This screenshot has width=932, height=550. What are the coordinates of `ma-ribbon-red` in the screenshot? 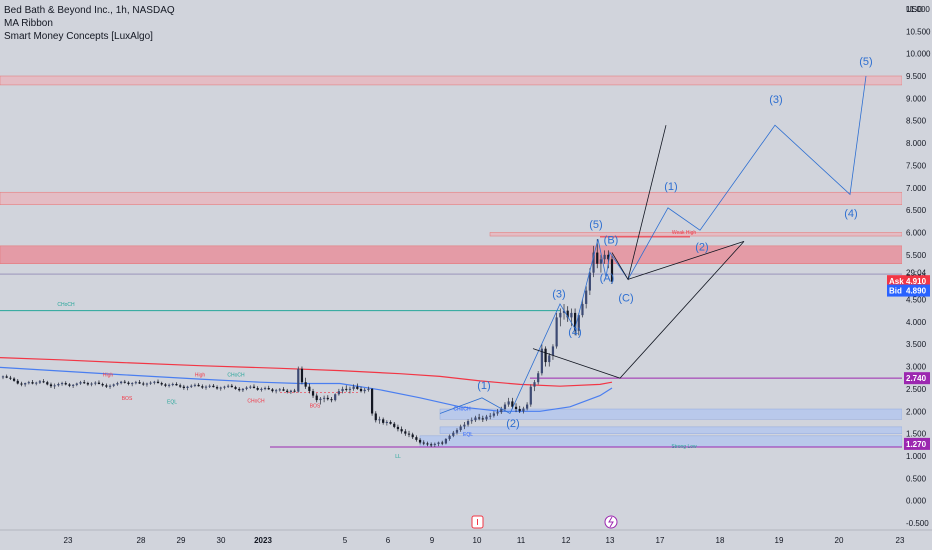 It's located at (306, 372).